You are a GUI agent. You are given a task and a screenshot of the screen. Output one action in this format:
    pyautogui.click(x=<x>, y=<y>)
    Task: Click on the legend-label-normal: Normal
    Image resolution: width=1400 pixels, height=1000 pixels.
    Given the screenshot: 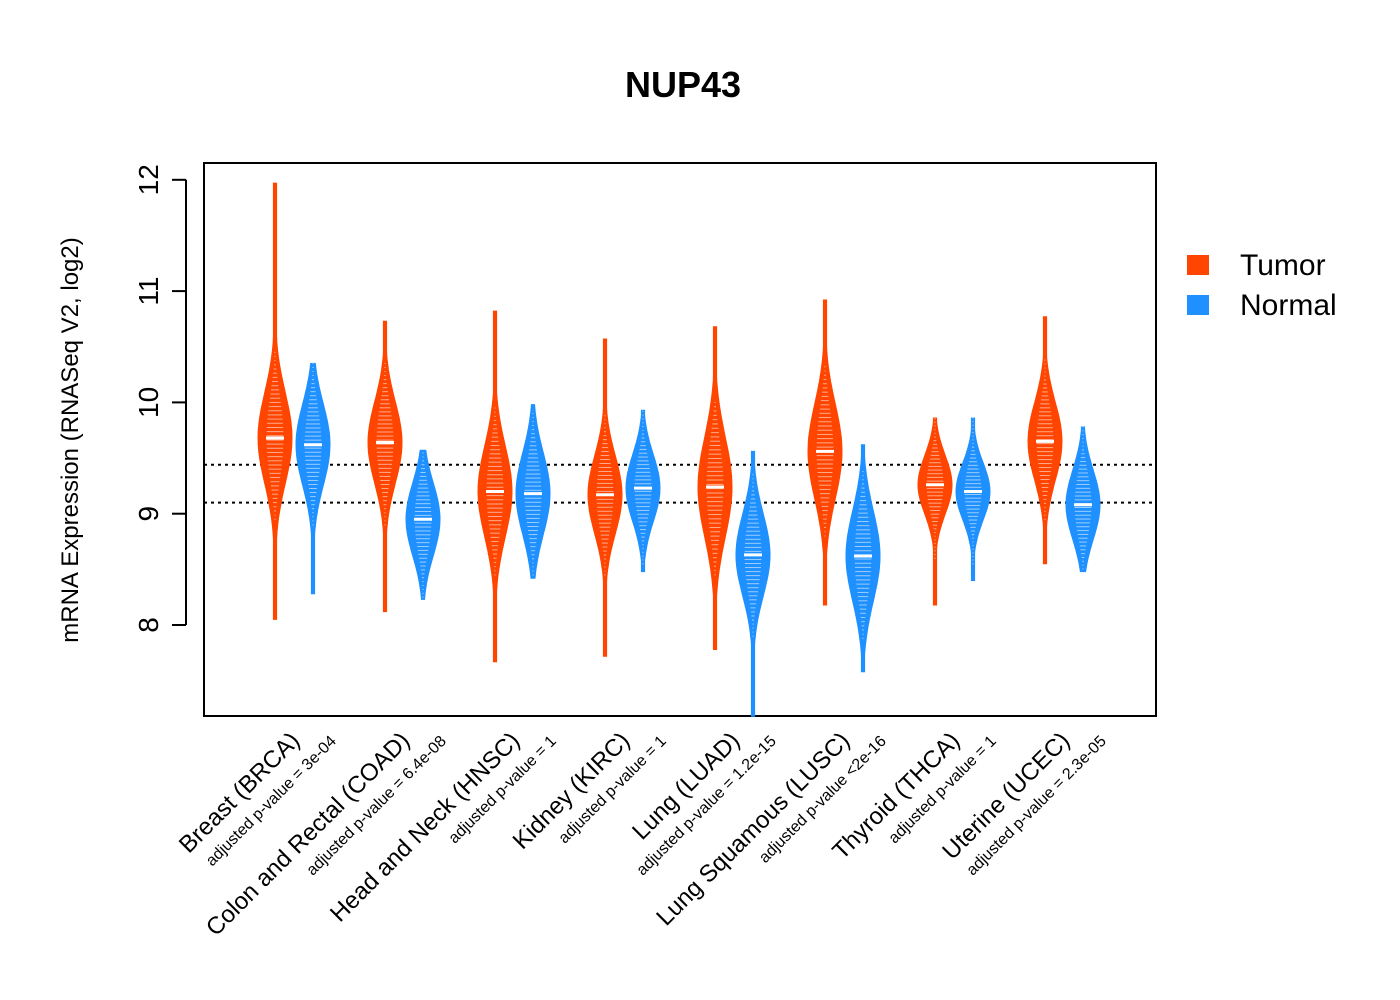 What is the action you would take?
    pyautogui.click(x=1288, y=305)
    